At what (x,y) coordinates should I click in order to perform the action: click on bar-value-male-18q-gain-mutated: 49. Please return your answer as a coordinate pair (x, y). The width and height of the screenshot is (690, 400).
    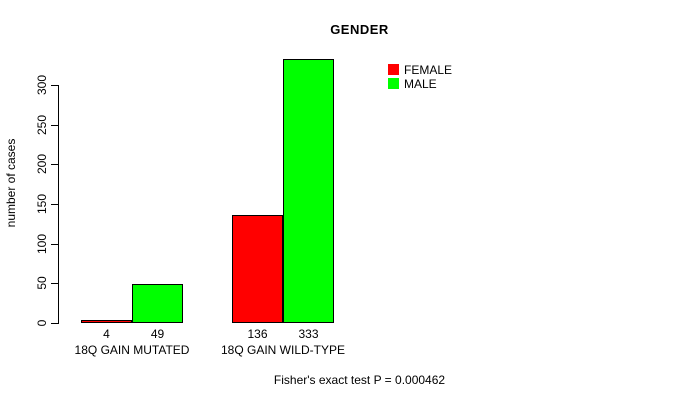
    Looking at the image, I should click on (157, 334).